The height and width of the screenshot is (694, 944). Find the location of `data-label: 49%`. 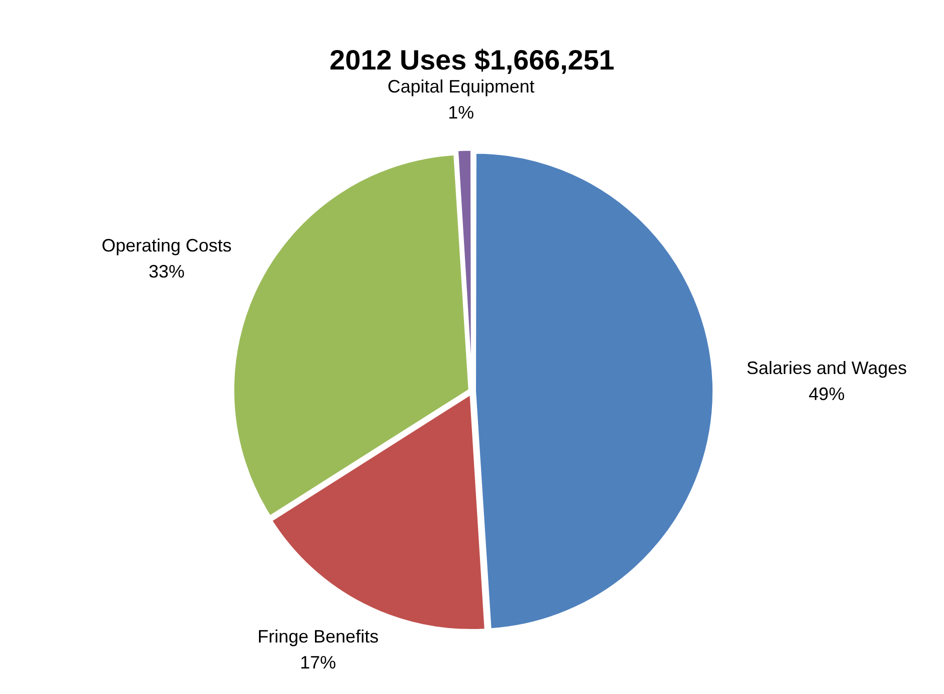

data-label: 49% is located at coordinates (826, 394).